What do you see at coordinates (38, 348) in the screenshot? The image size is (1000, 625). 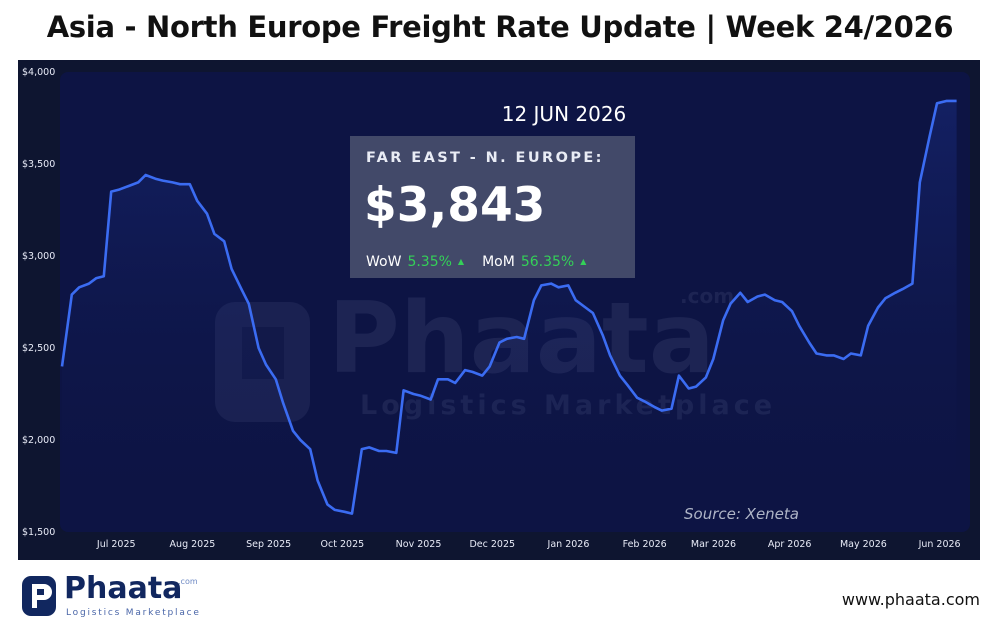 I see `y-tick-label: $2,500` at bounding box center [38, 348].